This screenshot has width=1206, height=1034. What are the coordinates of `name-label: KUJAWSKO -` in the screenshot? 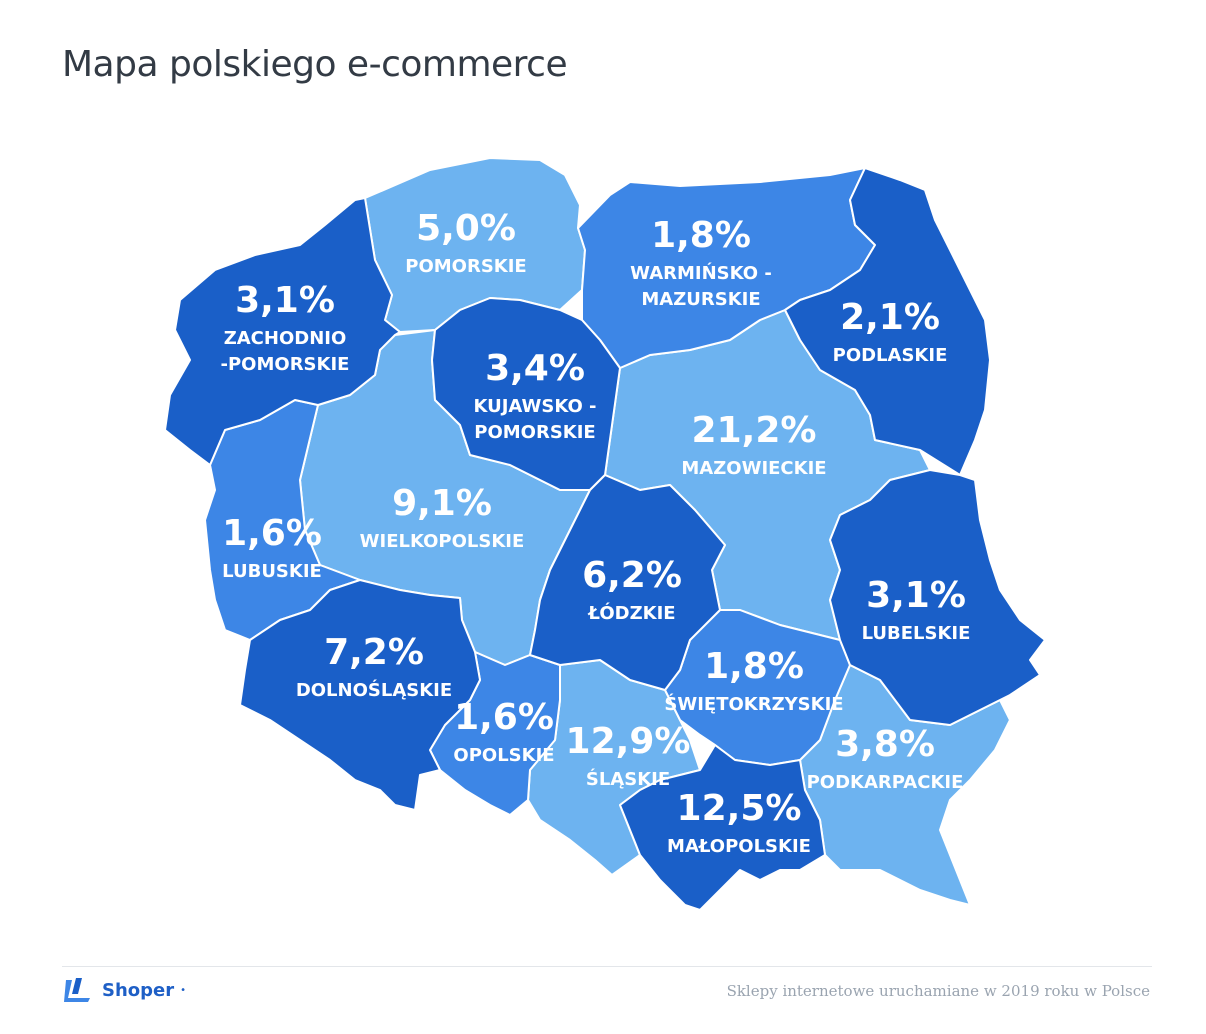 It's located at (534, 406).